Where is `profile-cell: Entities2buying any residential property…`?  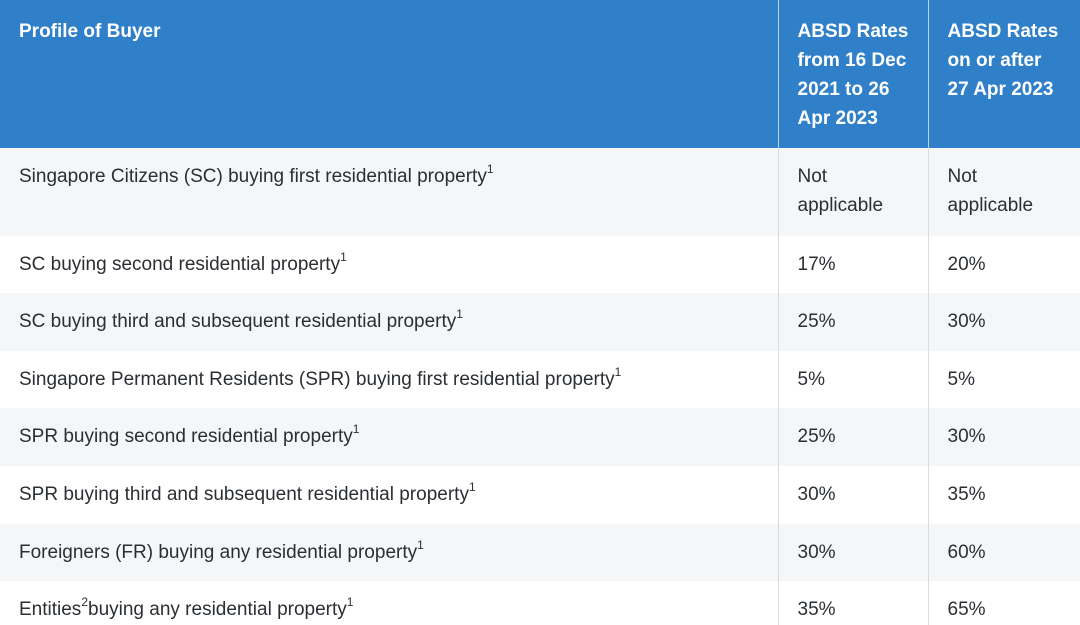 profile-cell: Entities2buying any residential property… is located at coordinates (389, 603).